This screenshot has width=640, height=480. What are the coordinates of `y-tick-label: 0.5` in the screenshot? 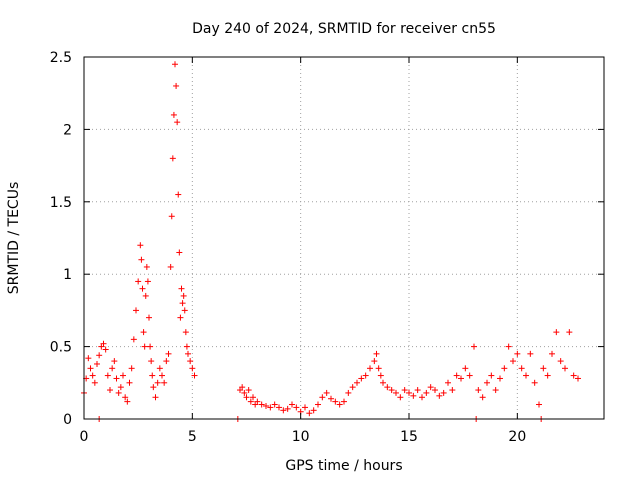 It's located at (61, 348).